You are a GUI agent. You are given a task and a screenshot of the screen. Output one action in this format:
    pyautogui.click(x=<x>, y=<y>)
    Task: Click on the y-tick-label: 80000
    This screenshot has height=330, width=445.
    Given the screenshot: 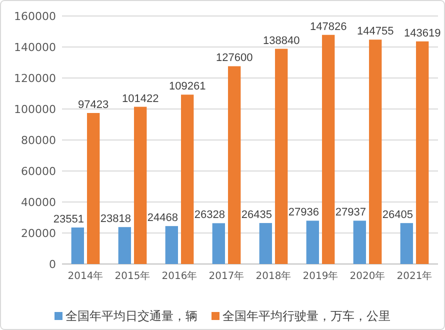 What is the action you would take?
    pyautogui.click(x=38, y=140)
    